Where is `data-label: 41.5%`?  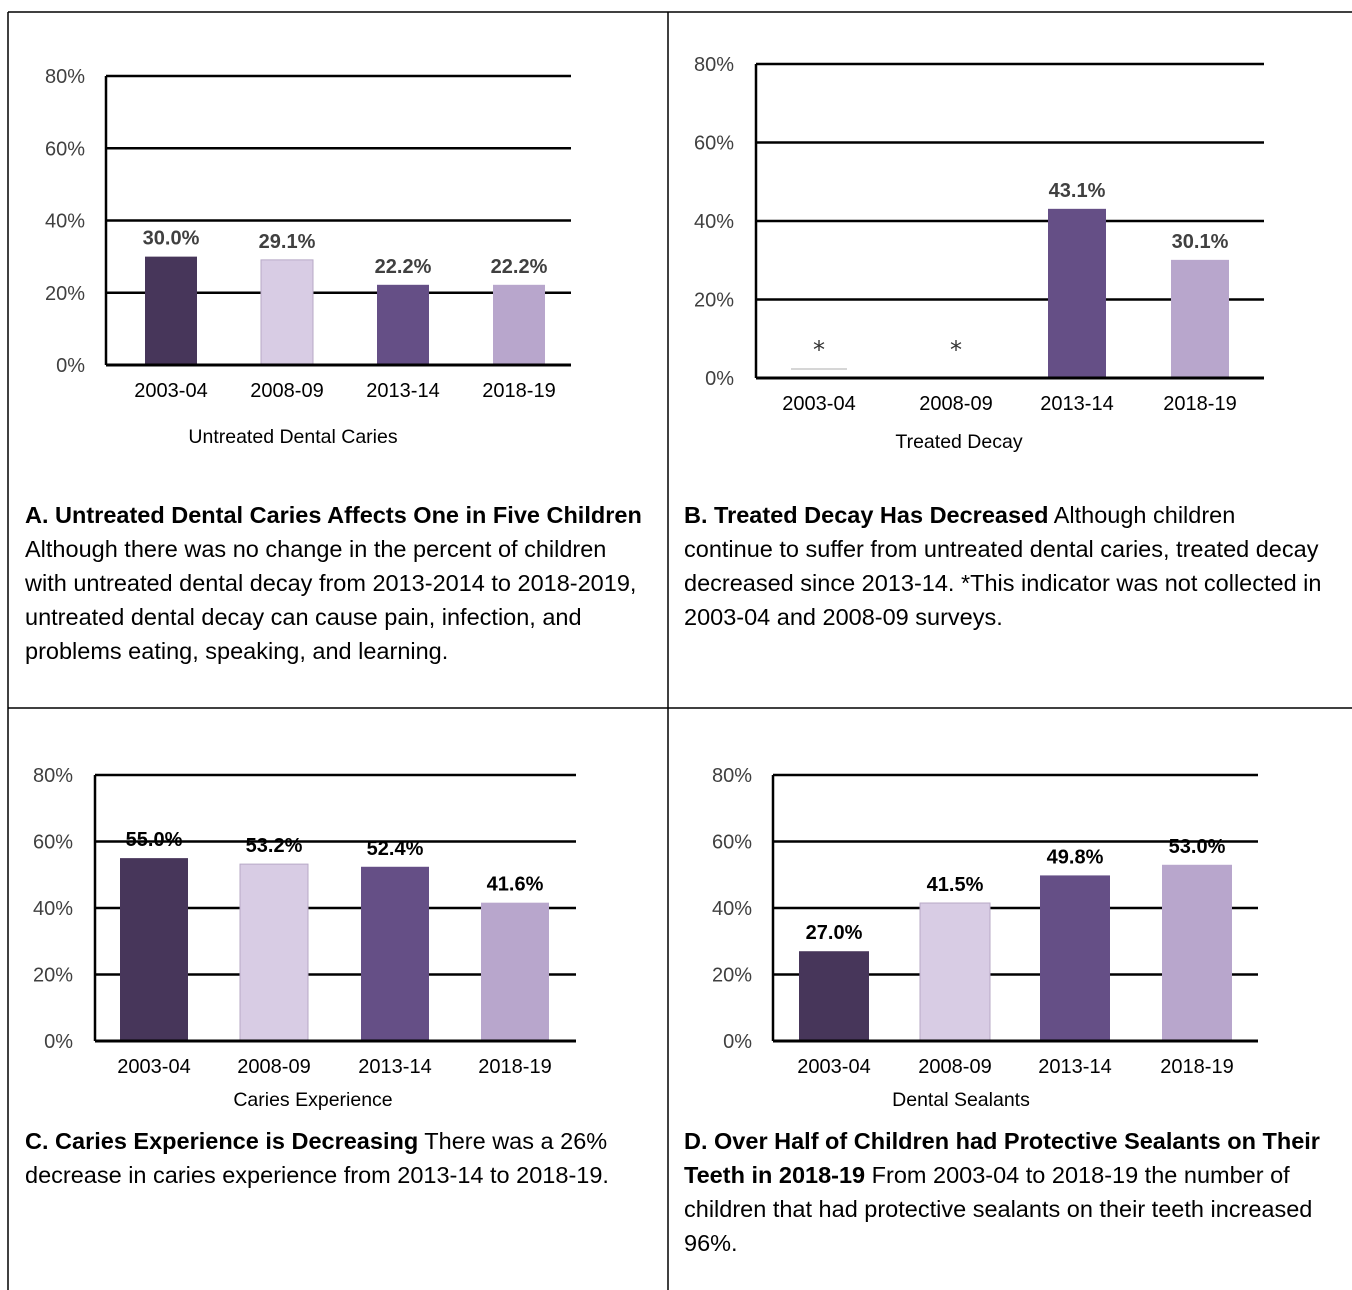
data-label: 41.5% is located at coordinates (955, 885).